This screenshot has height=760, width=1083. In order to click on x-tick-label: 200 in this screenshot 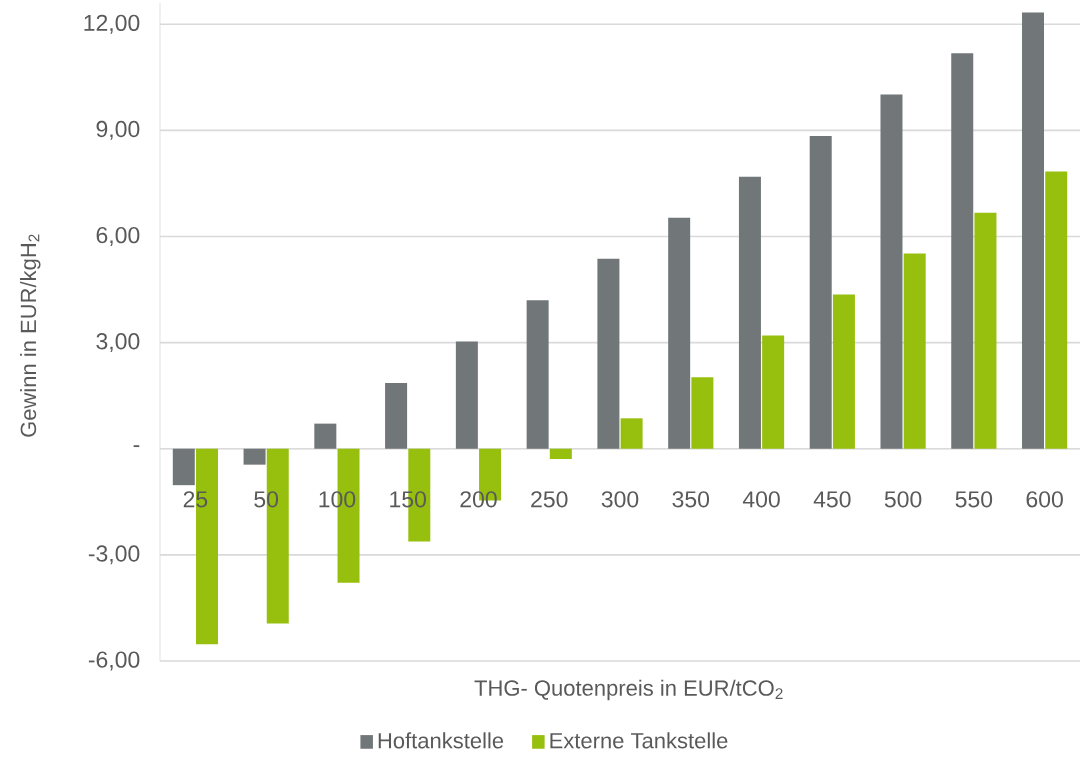, I will do `click(478, 499)`.